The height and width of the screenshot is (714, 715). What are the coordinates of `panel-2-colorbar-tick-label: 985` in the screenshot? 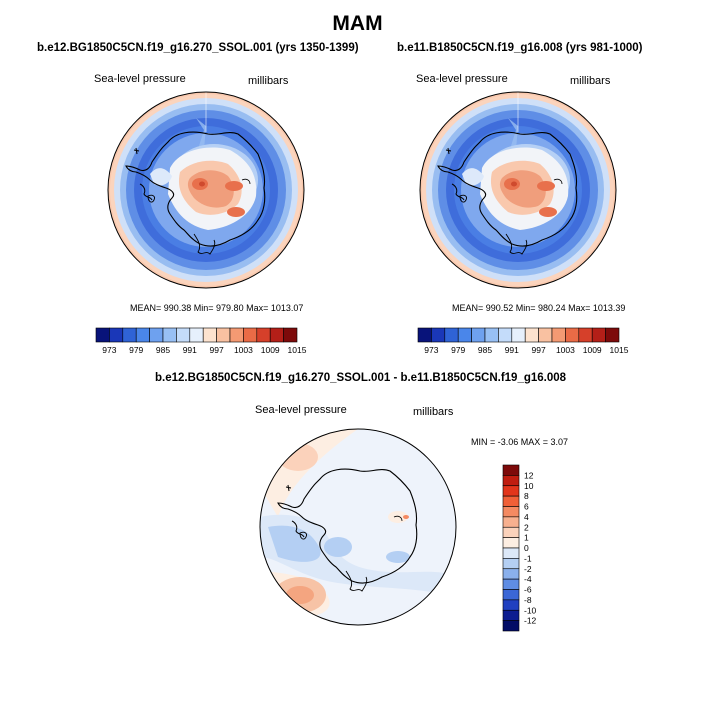 It's located at (485, 350).